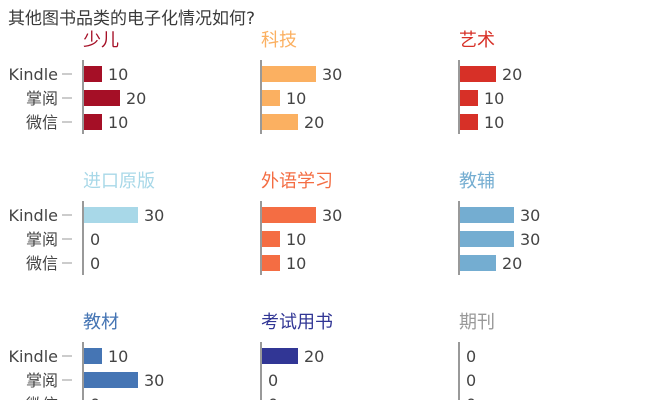 This screenshot has width=650, height=400. I want to click on category-label: 艺术, so click(477, 40).